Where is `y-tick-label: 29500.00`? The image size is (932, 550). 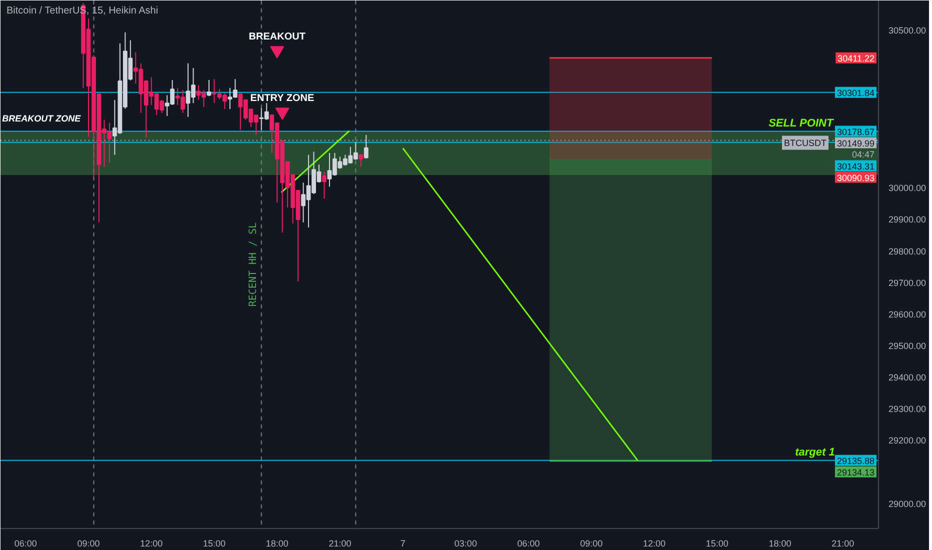
y-tick-label: 29500.00 is located at coordinates (907, 345).